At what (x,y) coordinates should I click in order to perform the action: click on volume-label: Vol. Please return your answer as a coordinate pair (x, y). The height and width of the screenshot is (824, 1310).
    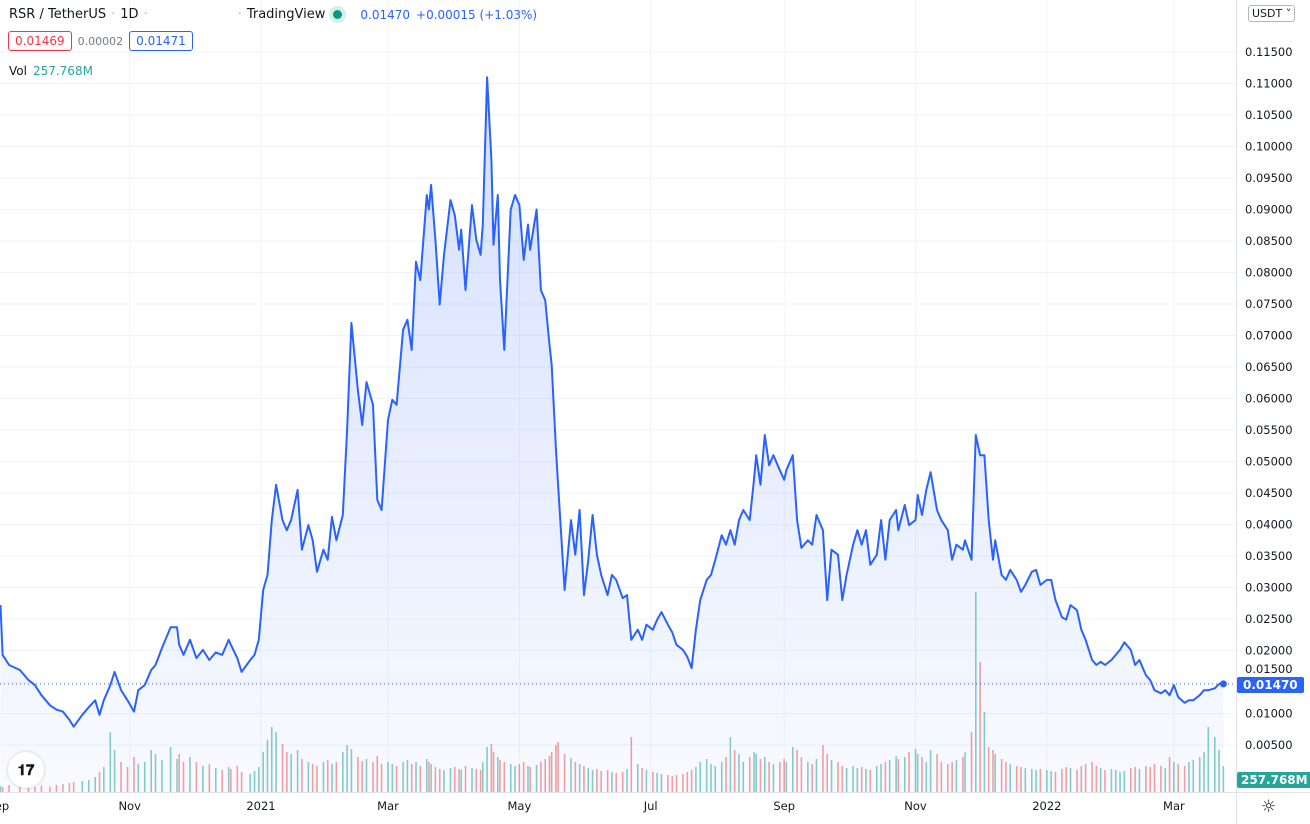
    Looking at the image, I should click on (18, 71).